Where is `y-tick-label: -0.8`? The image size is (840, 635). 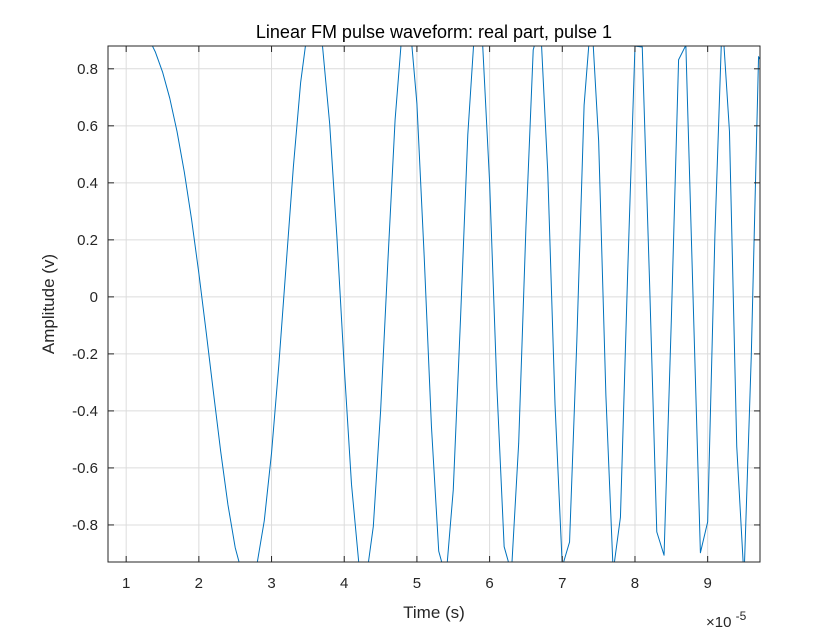
y-tick-label: -0.8 is located at coordinates (85, 525).